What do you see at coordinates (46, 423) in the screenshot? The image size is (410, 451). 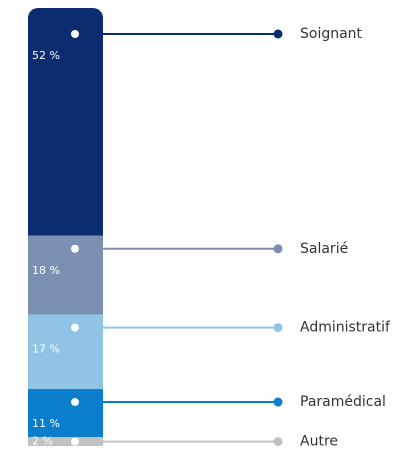 I see `value-label: 11 %` at bounding box center [46, 423].